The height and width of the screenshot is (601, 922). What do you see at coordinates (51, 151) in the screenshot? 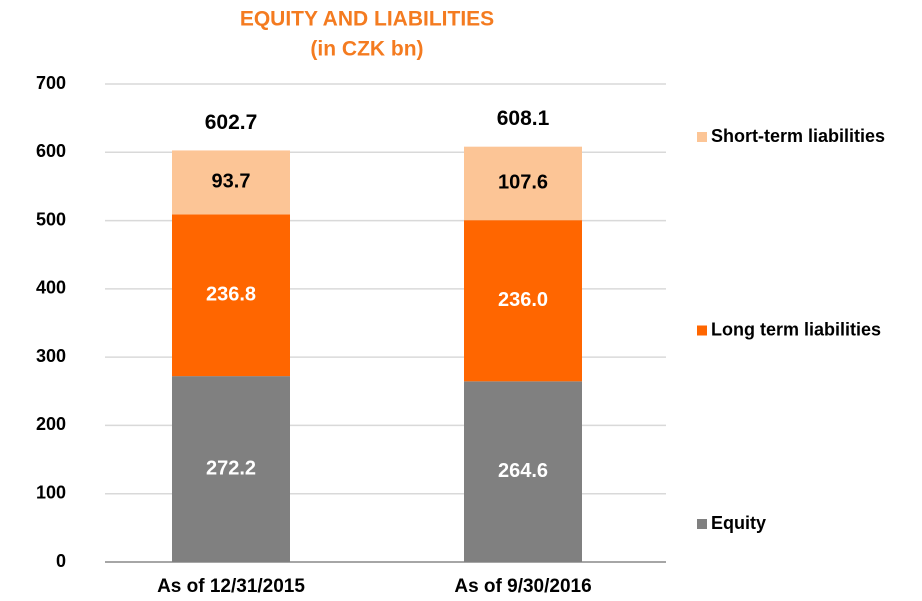
I see `y-tick-label: 600` at bounding box center [51, 151].